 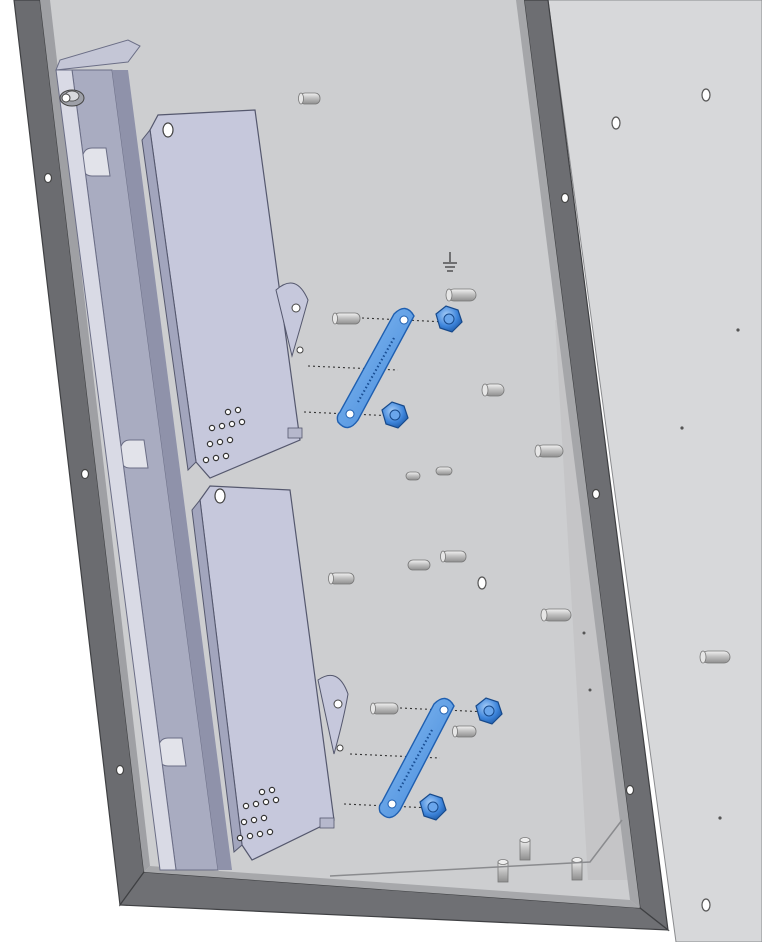 I want to click on frame-left-inner-edge, so click(x=95, y=436).